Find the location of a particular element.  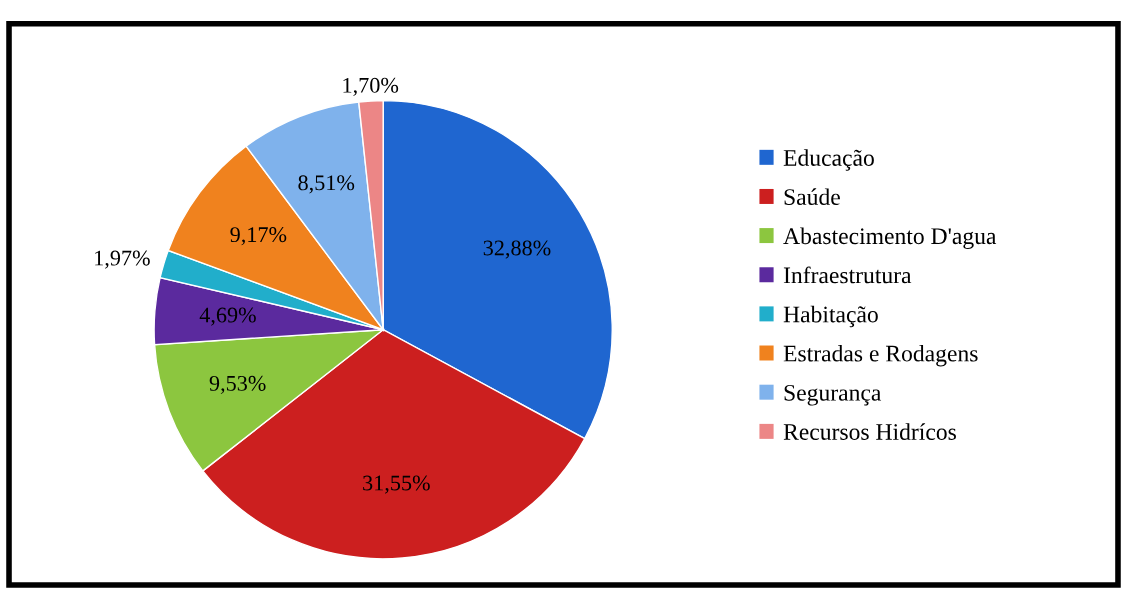

data-label: 9,53% is located at coordinates (237, 385).